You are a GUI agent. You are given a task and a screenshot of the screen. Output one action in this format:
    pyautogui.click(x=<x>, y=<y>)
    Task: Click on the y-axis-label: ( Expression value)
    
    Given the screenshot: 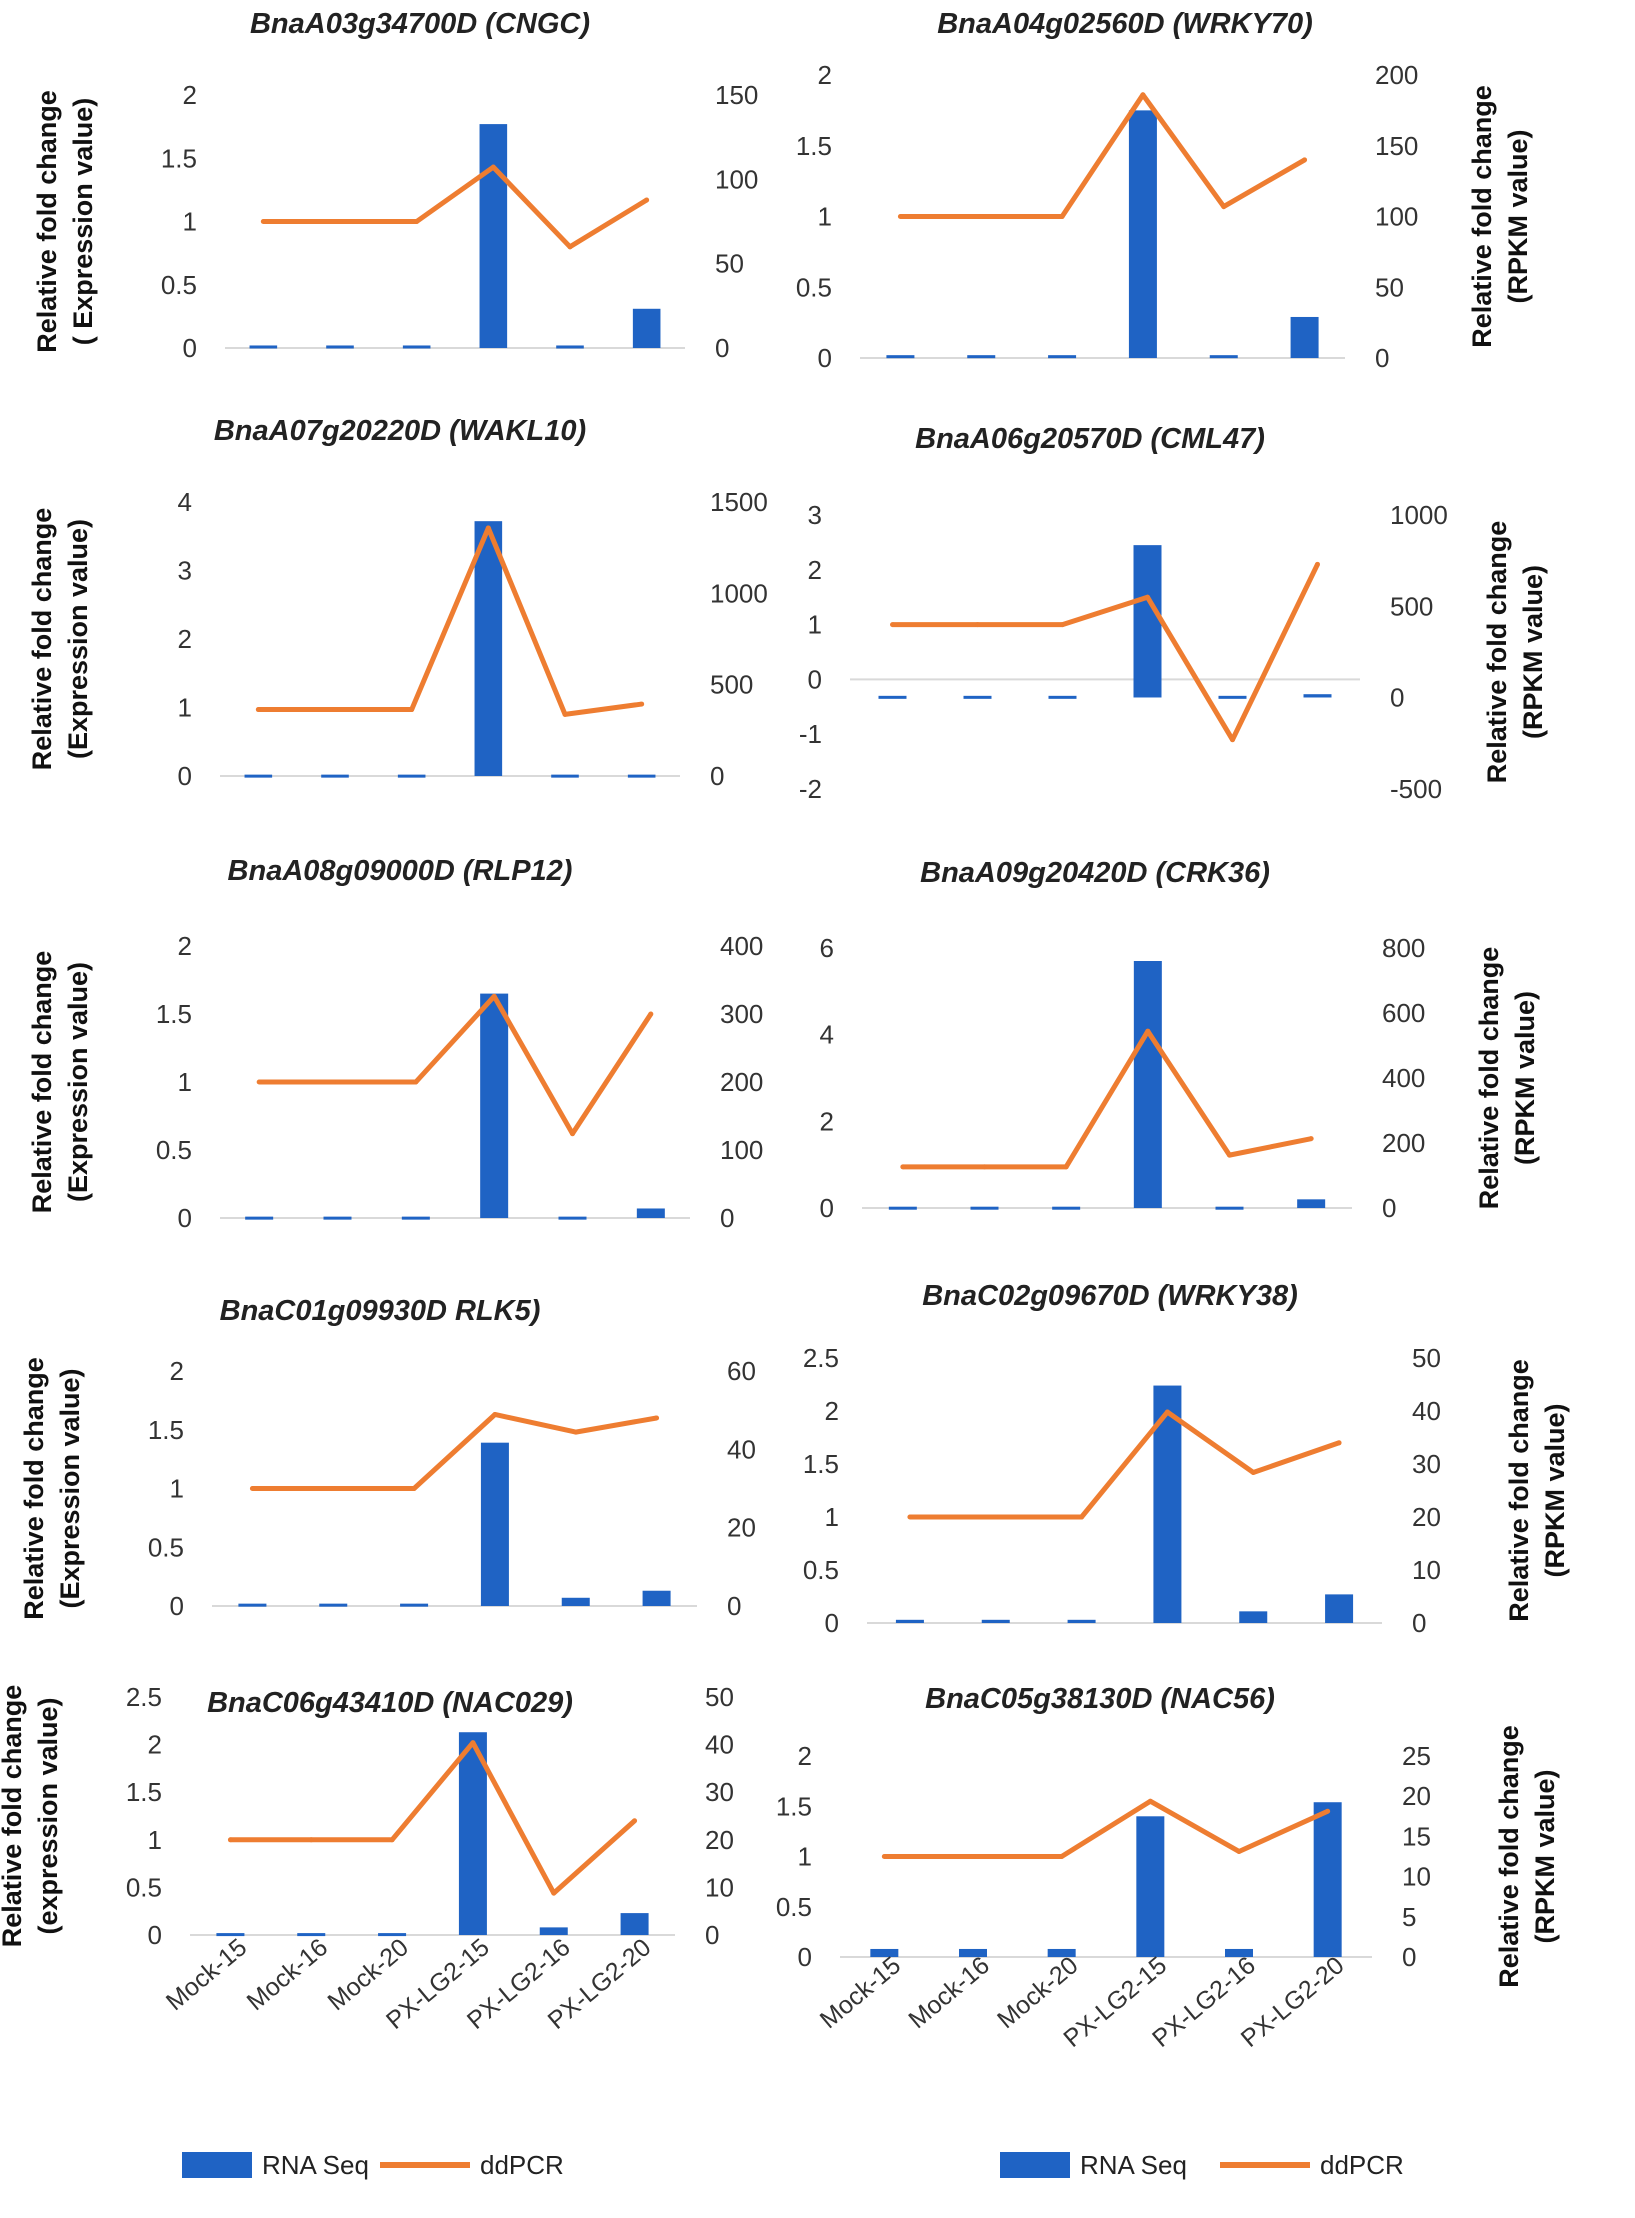 What is the action you would take?
    pyautogui.click(x=83, y=222)
    